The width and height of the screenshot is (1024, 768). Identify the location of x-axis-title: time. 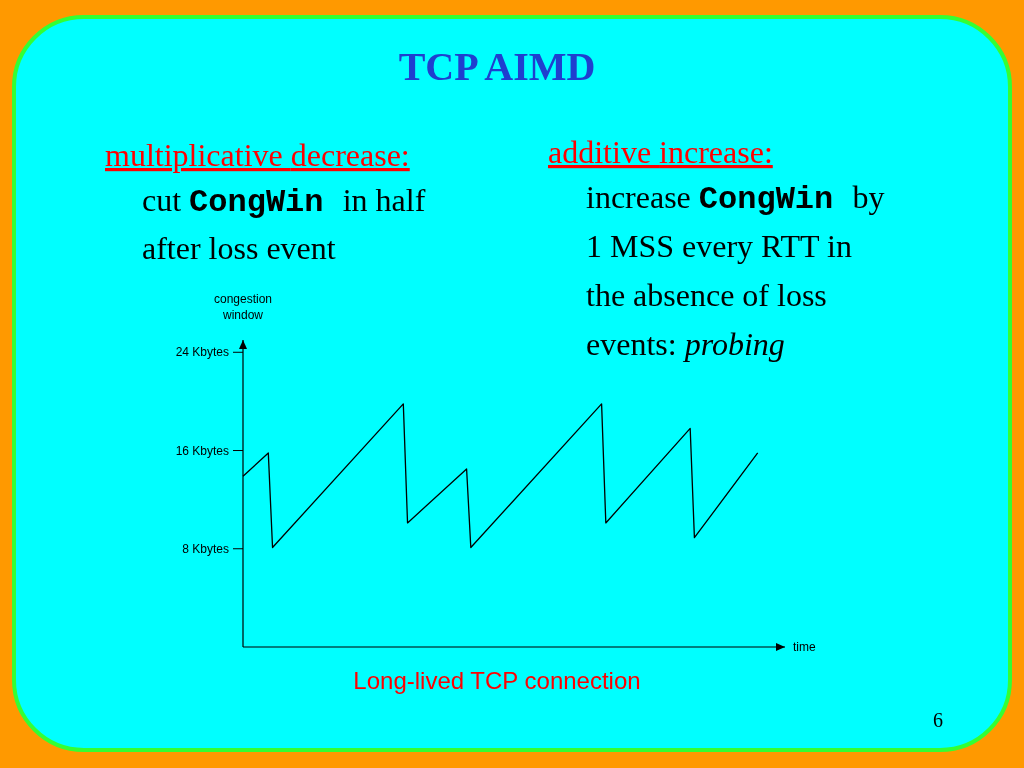
(804, 647).